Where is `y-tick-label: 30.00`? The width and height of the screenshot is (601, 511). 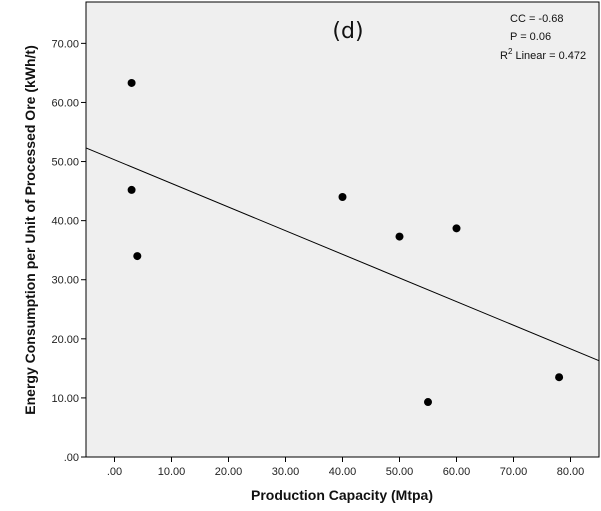
y-tick-label: 30.00 is located at coordinates (65, 281).